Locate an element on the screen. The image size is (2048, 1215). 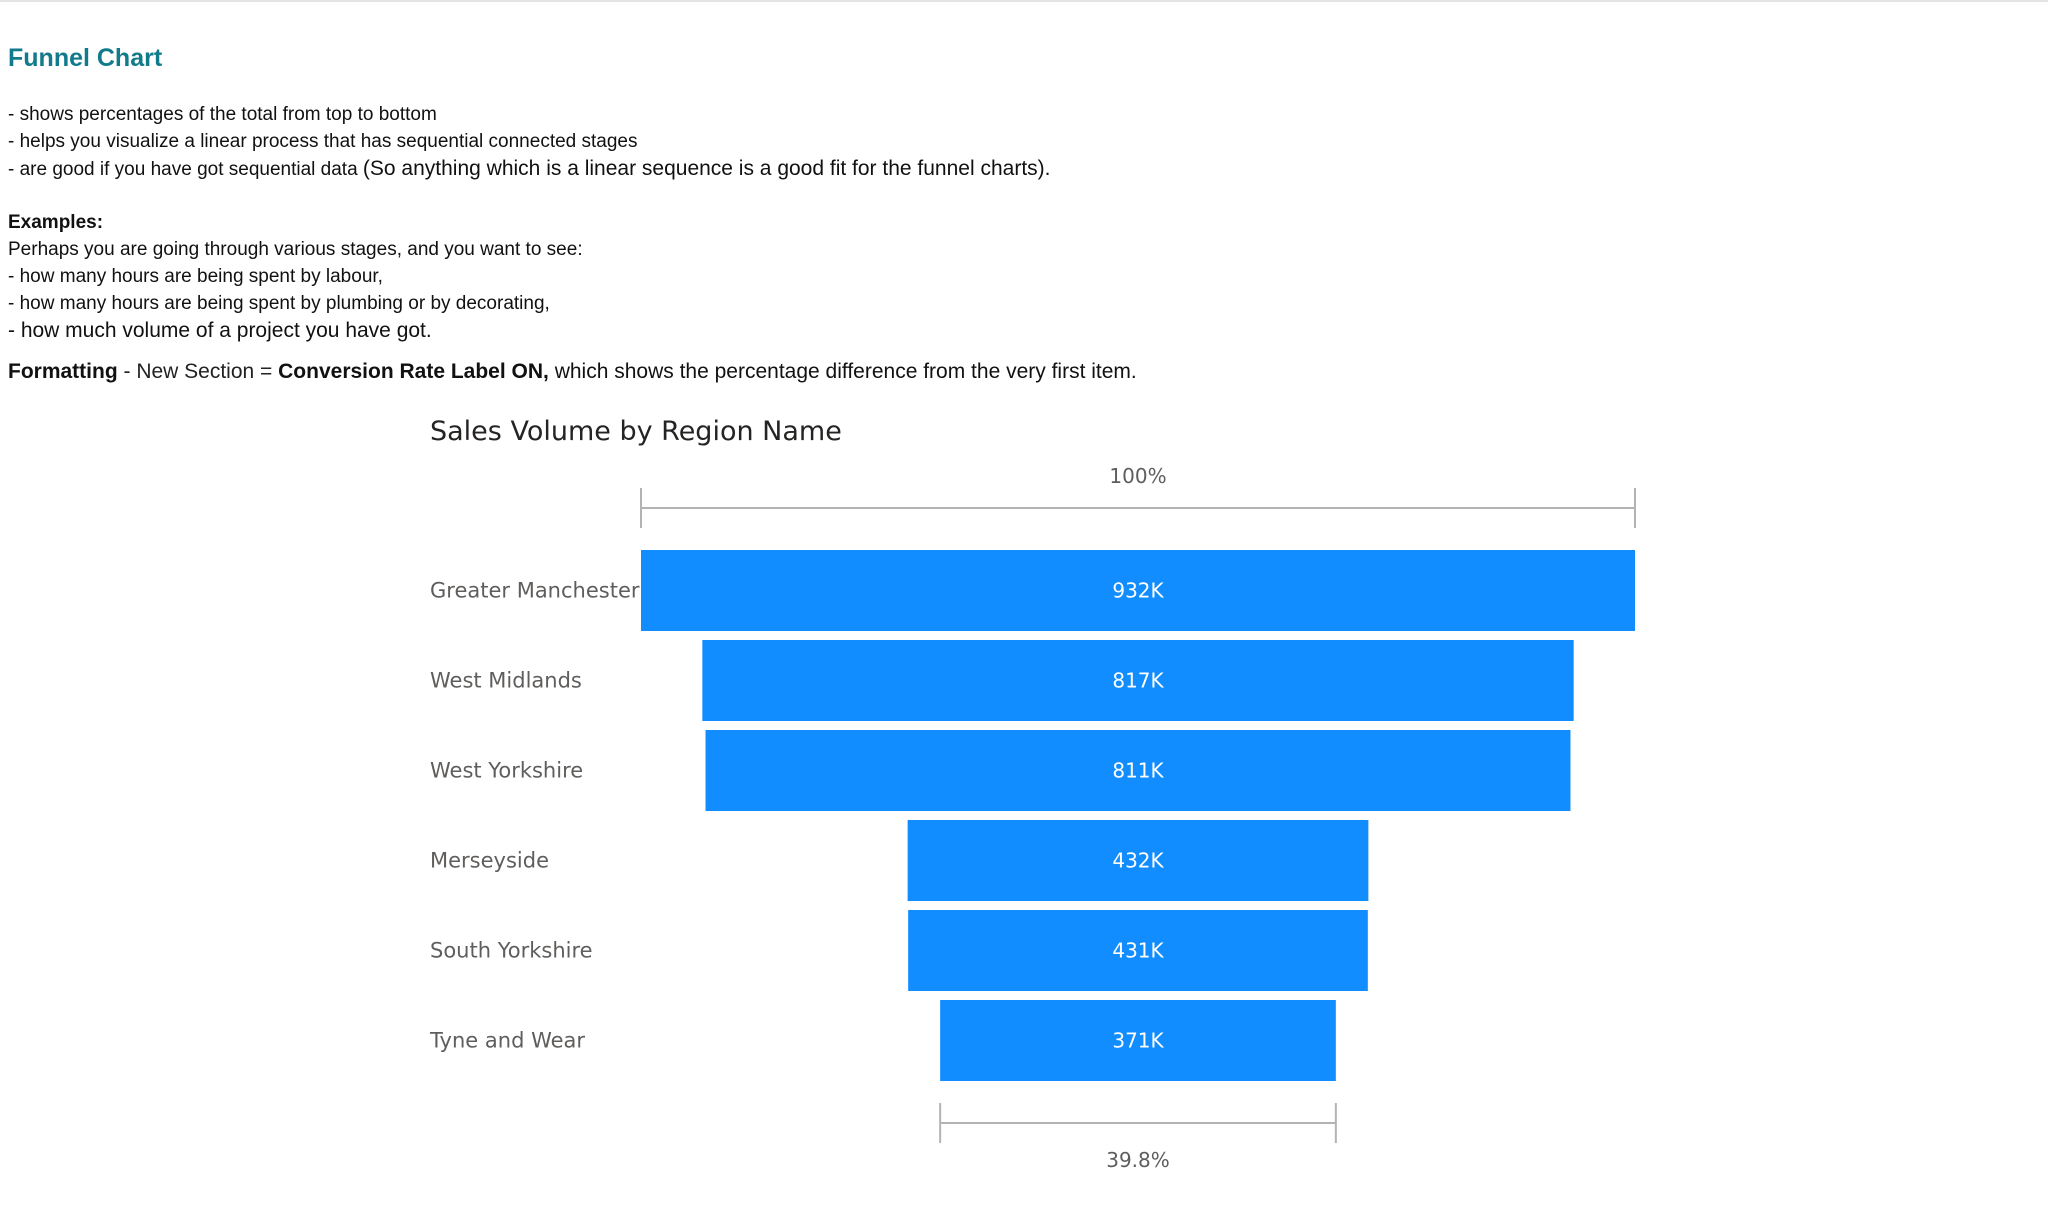
funnel-value-label-5: 371K is located at coordinates (1138, 1041).